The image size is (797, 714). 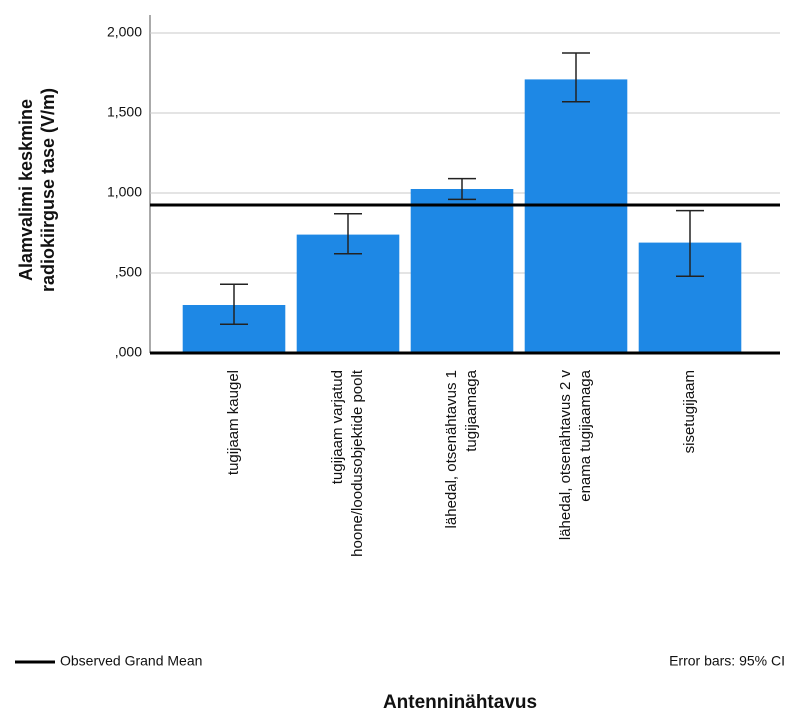 What do you see at coordinates (689, 411) in the screenshot?
I see `x-tick-label: sisetugijaam` at bounding box center [689, 411].